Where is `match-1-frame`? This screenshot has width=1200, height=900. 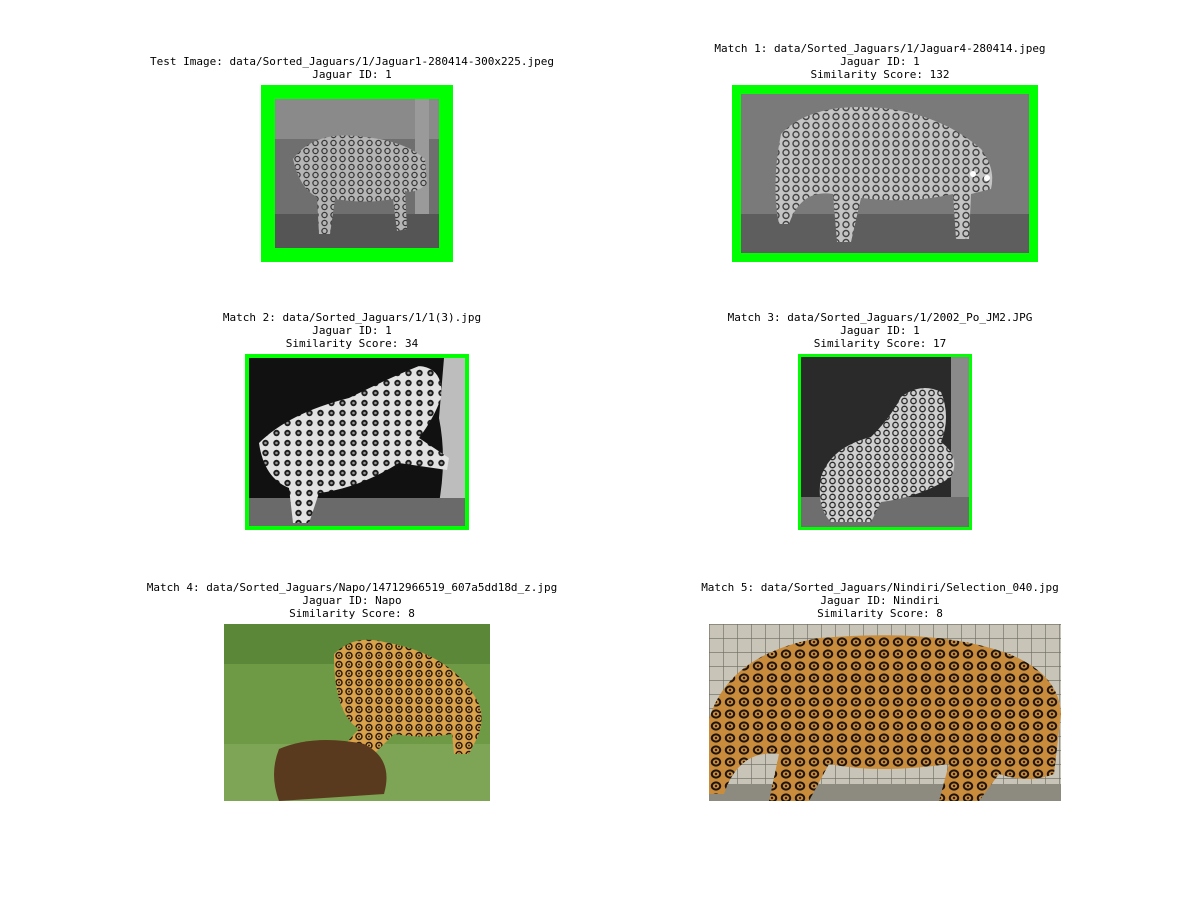
match-1-frame is located at coordinates (885, 173).